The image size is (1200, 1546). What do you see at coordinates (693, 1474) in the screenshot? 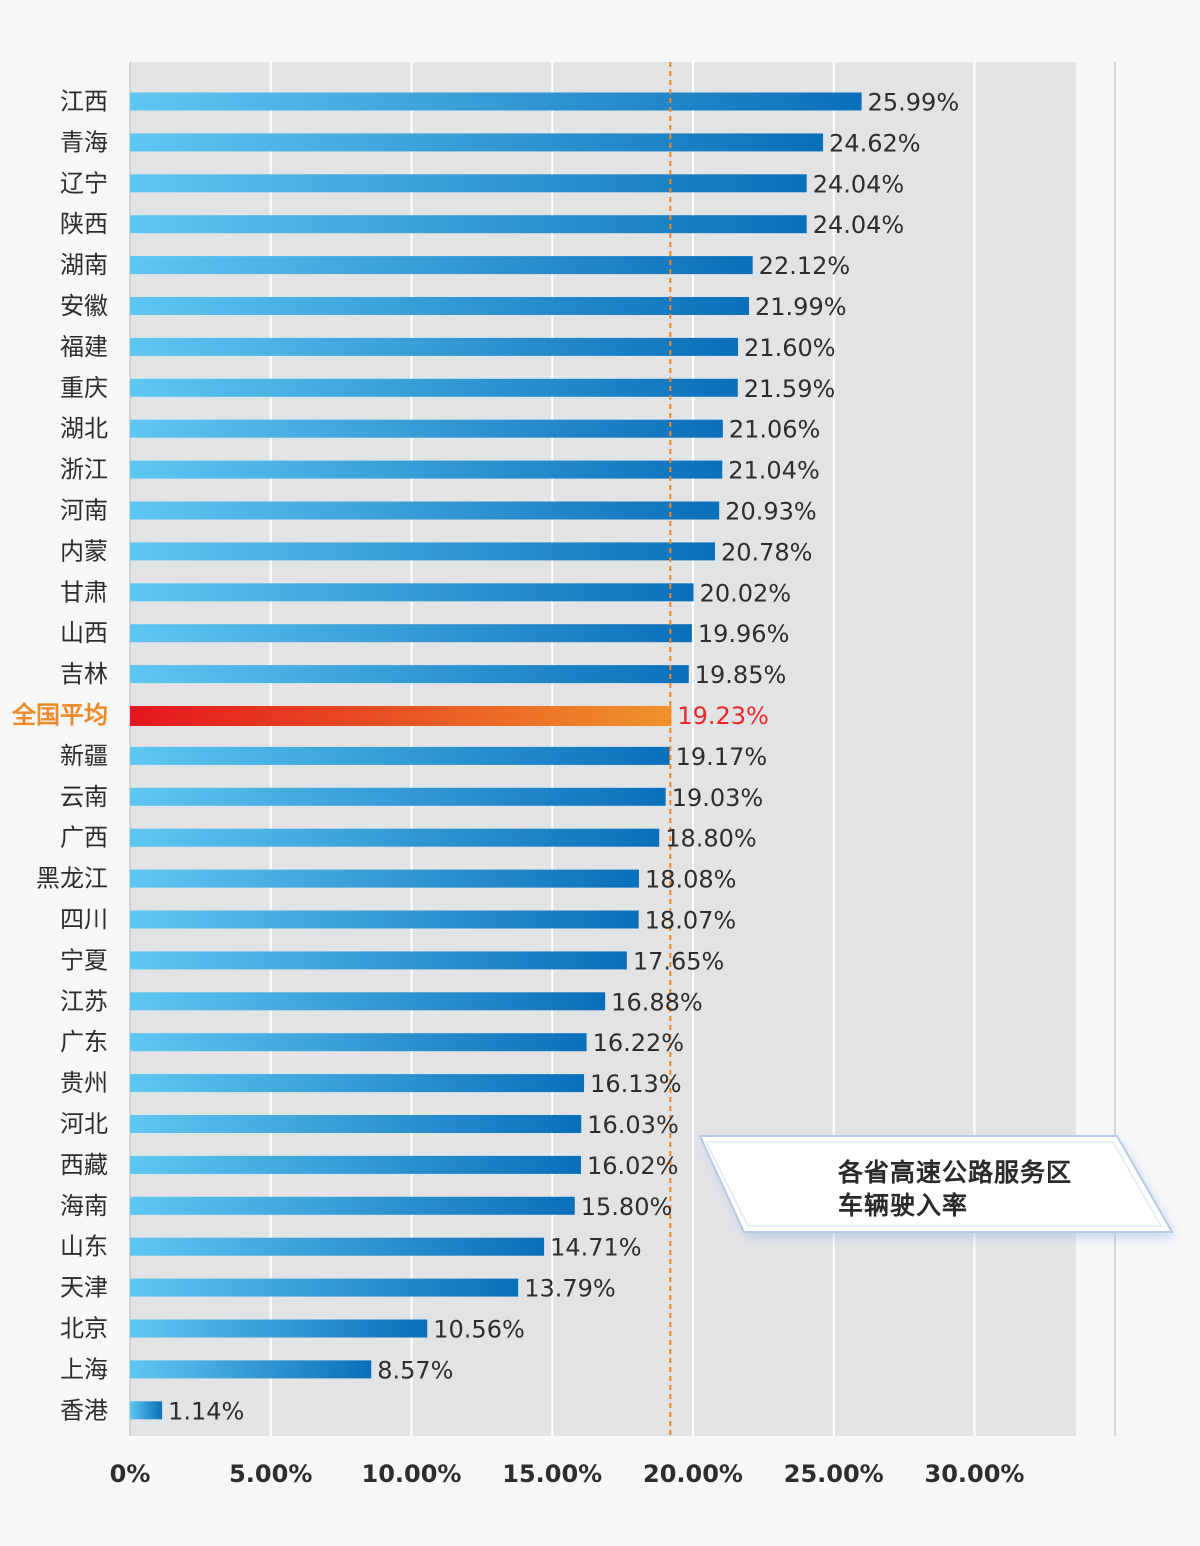
I see `x-tick-label: 20.00%` at bounding box center [693, 1474].